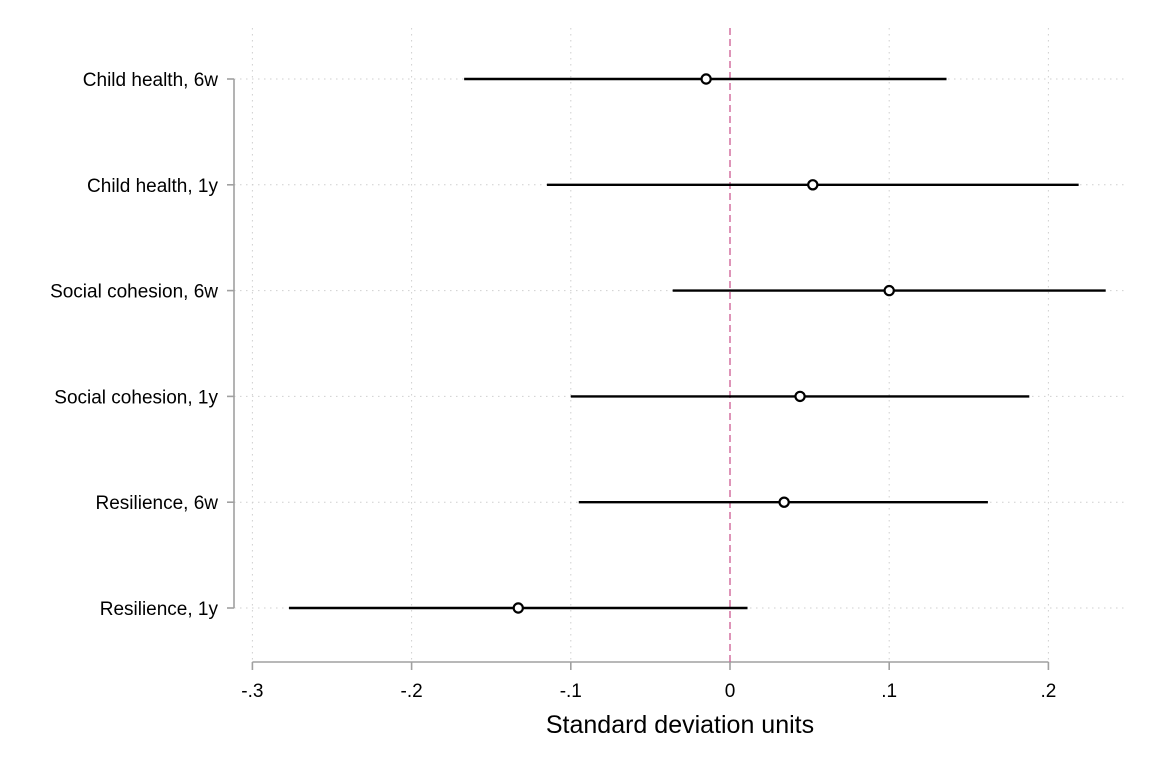  Describe the element at coordinates (136, 397) in the screenshot. I see `y-axis-label: Social cohesion, 1y` at that location.